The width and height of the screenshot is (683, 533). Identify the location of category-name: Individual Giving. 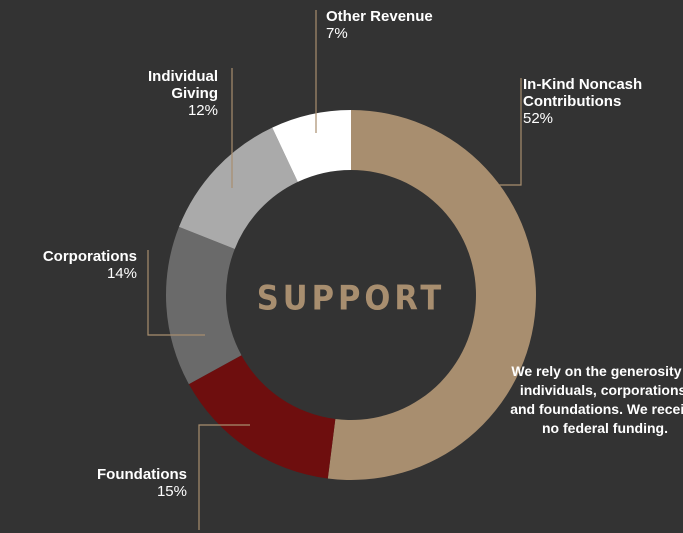
(182, 85).